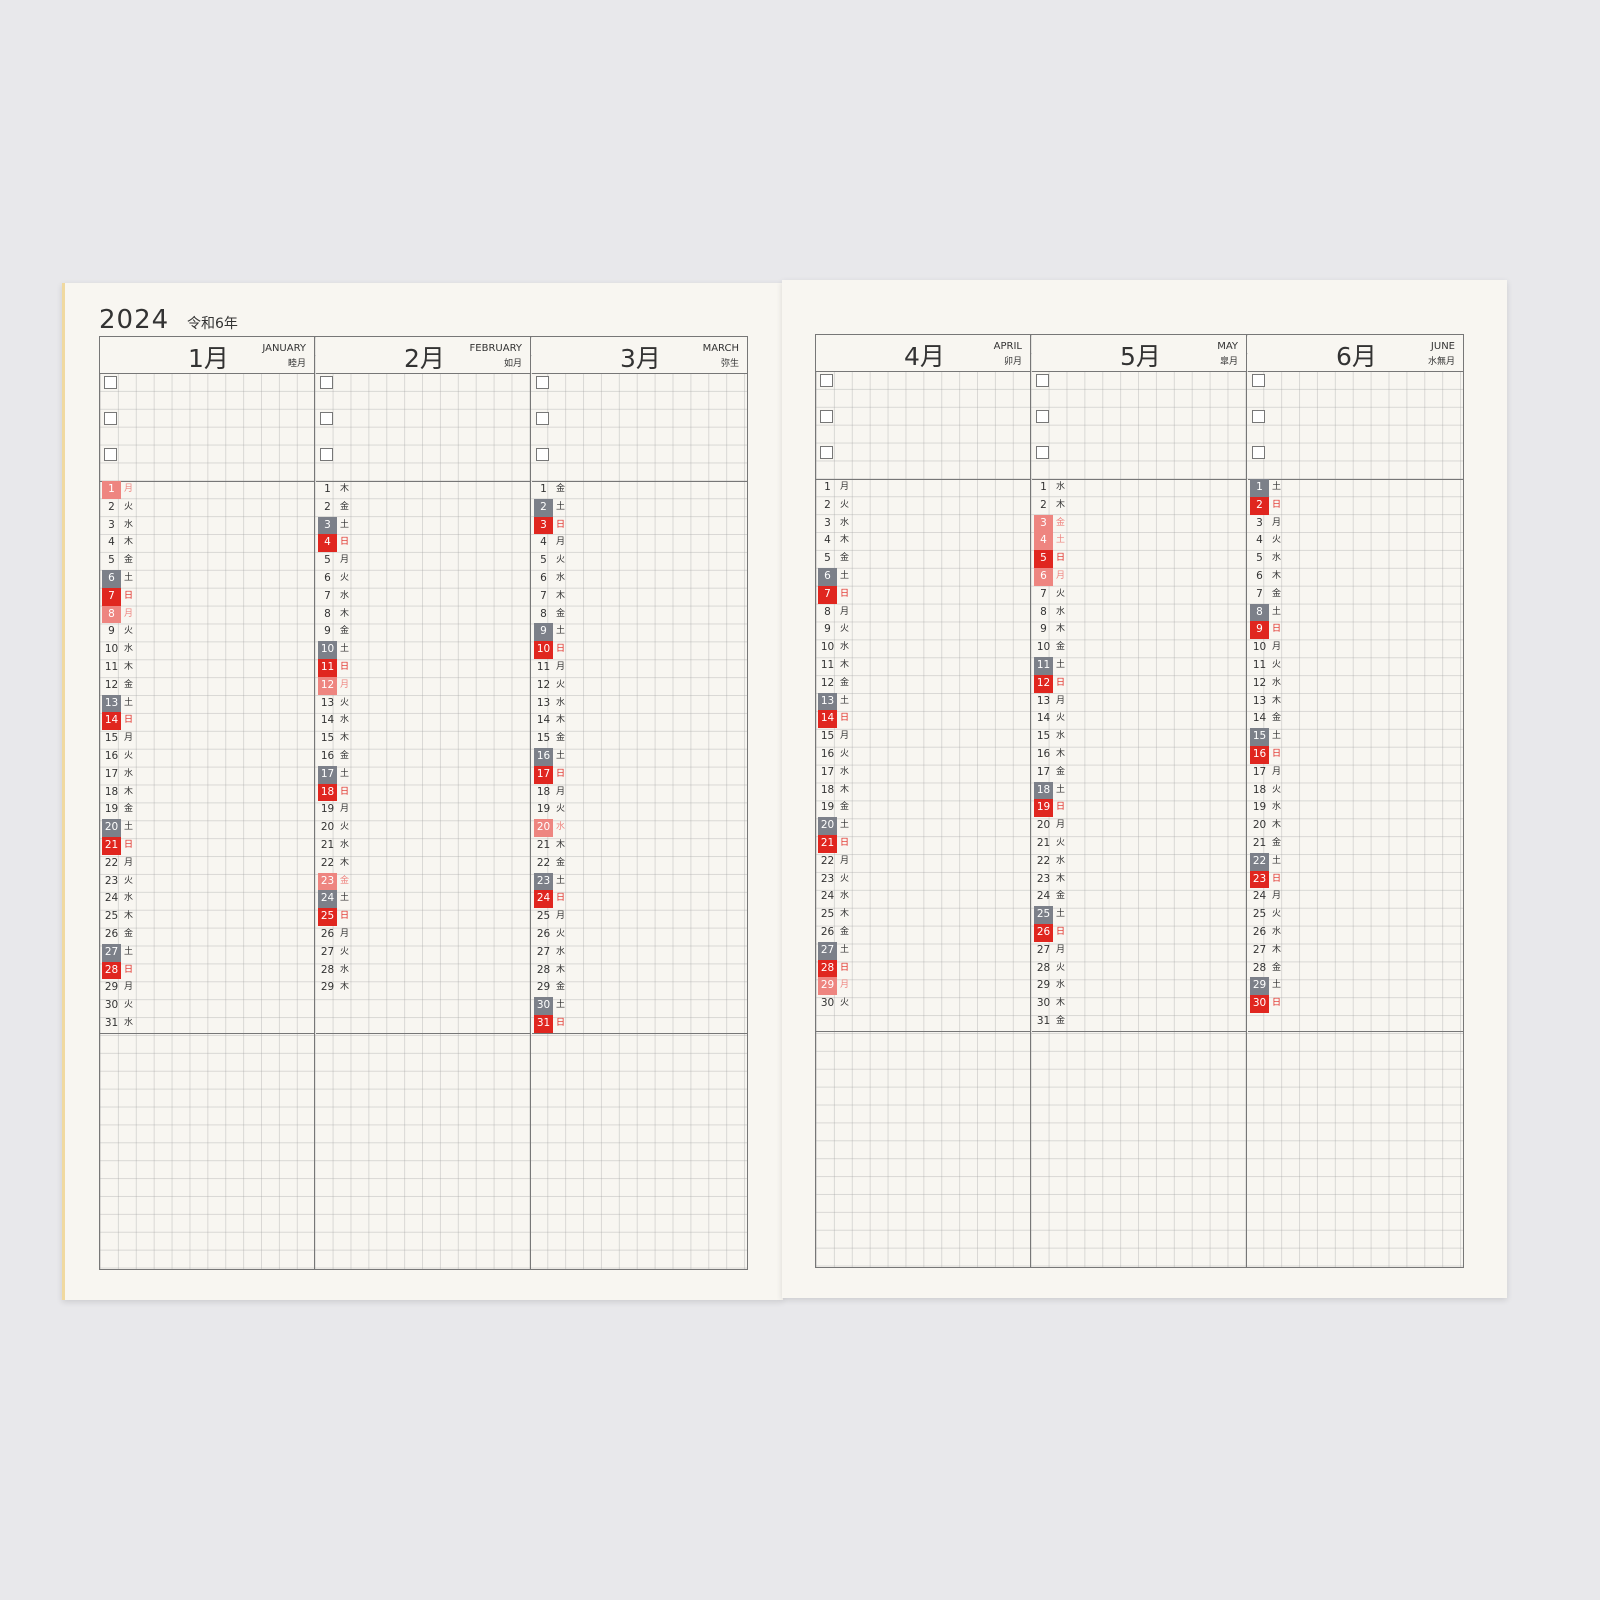  Describe the element at coordinates (543, 632) in the screenshot. I see `day-number: 9` at that location.